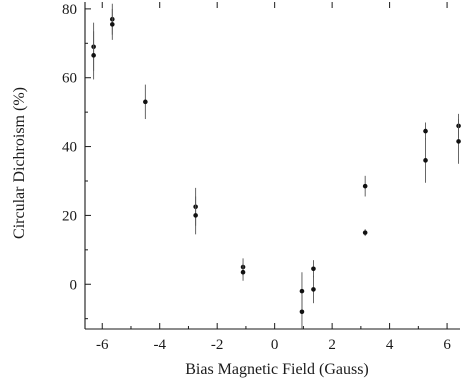 The width and height of the screenshot is (461, 379). Describe the element at coordinates (390, 345) in the screenshot. I see `x-tick-label: 4` at that location.